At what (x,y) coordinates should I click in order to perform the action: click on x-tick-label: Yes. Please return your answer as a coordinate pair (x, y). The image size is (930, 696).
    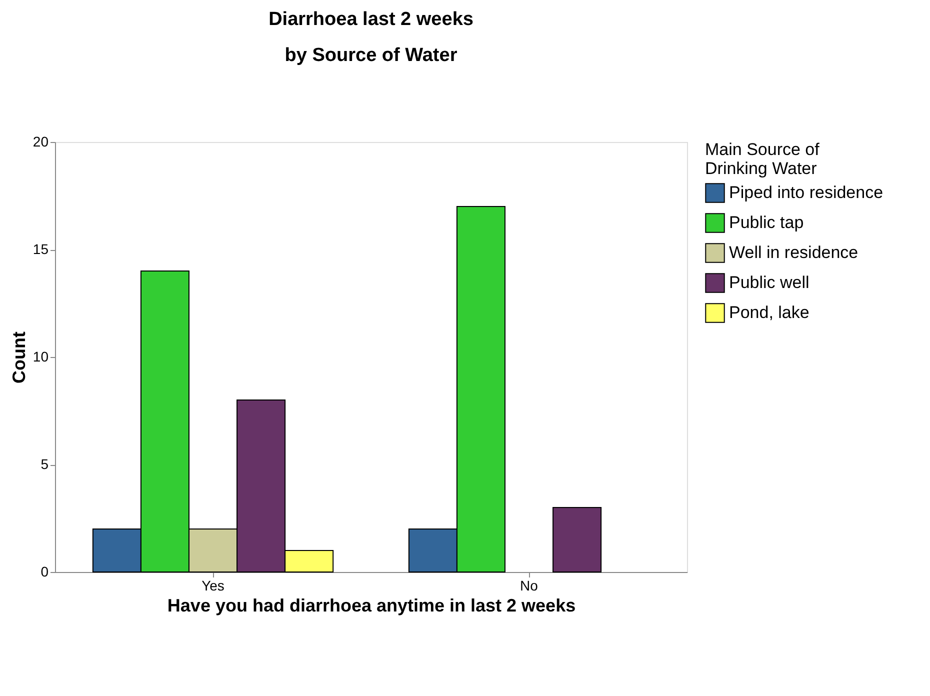
    Looking at the image, I should click on (213, 586).